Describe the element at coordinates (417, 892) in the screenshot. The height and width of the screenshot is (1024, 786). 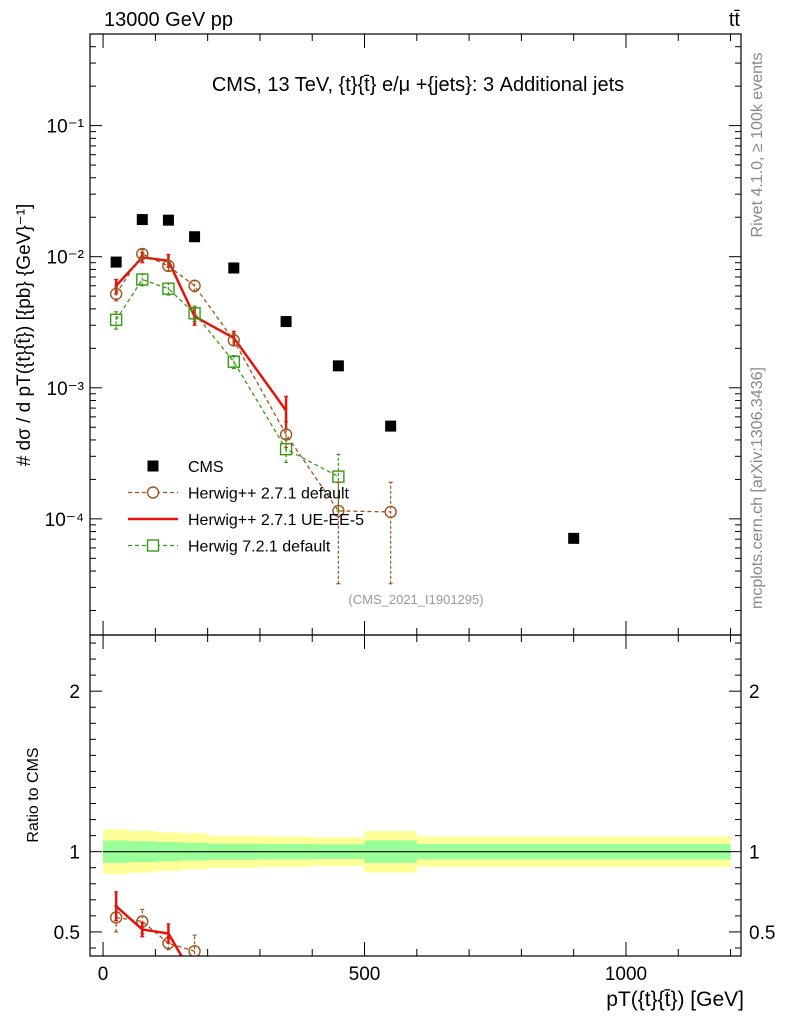
I see `ratio-plot-area` at that location.